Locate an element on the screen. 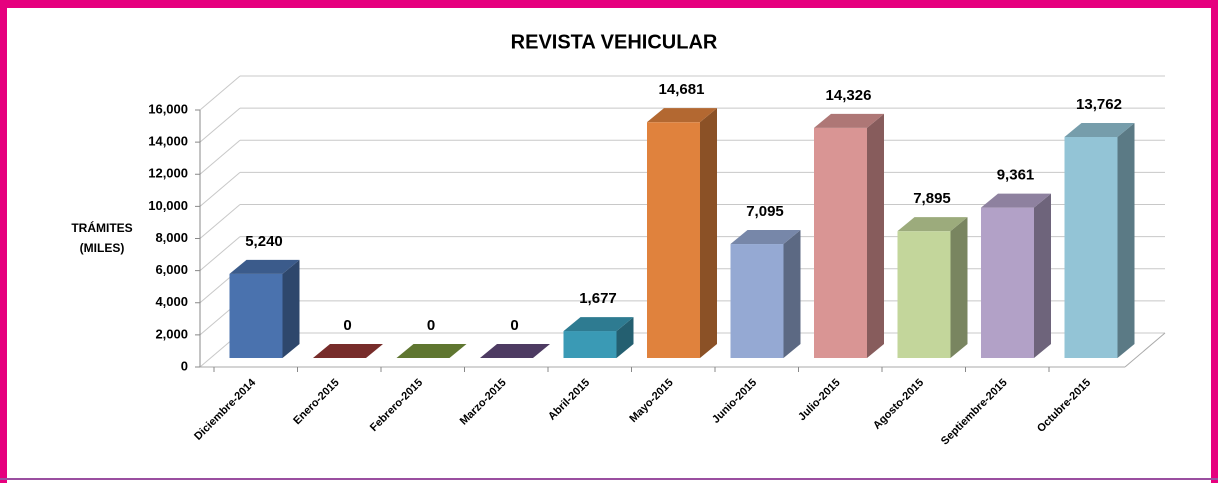 Image resolution: width=1218 pixels, height=483 pixels. y-tick-label: 8,000 is located at coordinates (171, 237).